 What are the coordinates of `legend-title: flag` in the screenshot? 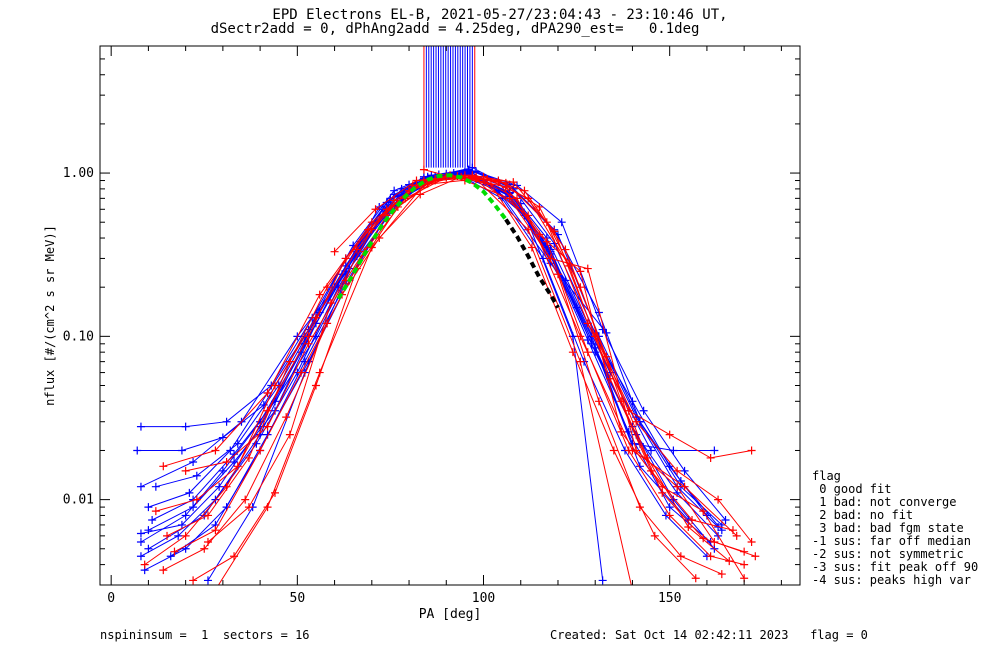 It's located at (826, 476).